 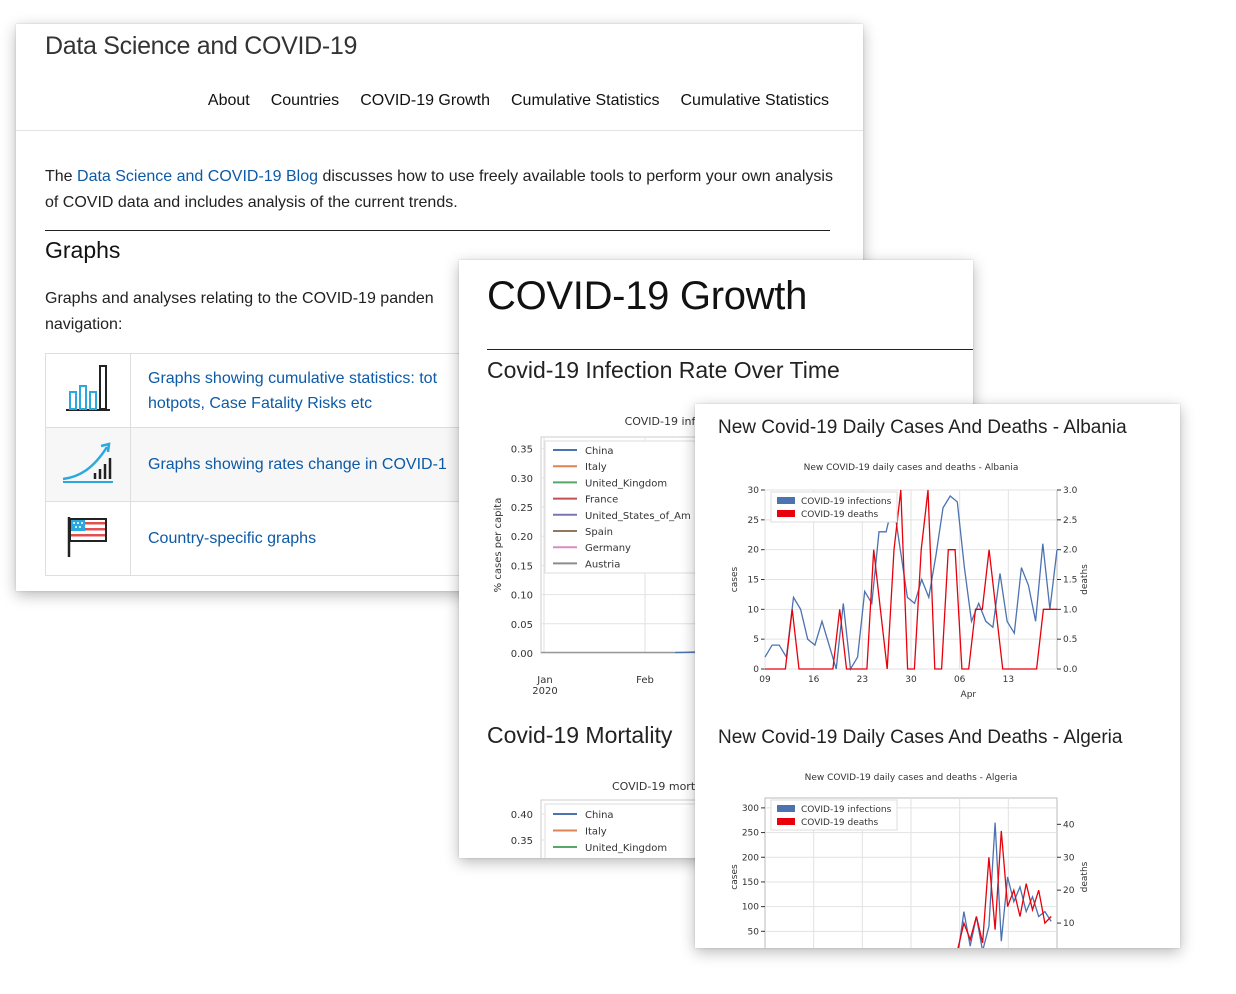 I want to click on x-tick-label: 2020, so click(x=544, y=691).